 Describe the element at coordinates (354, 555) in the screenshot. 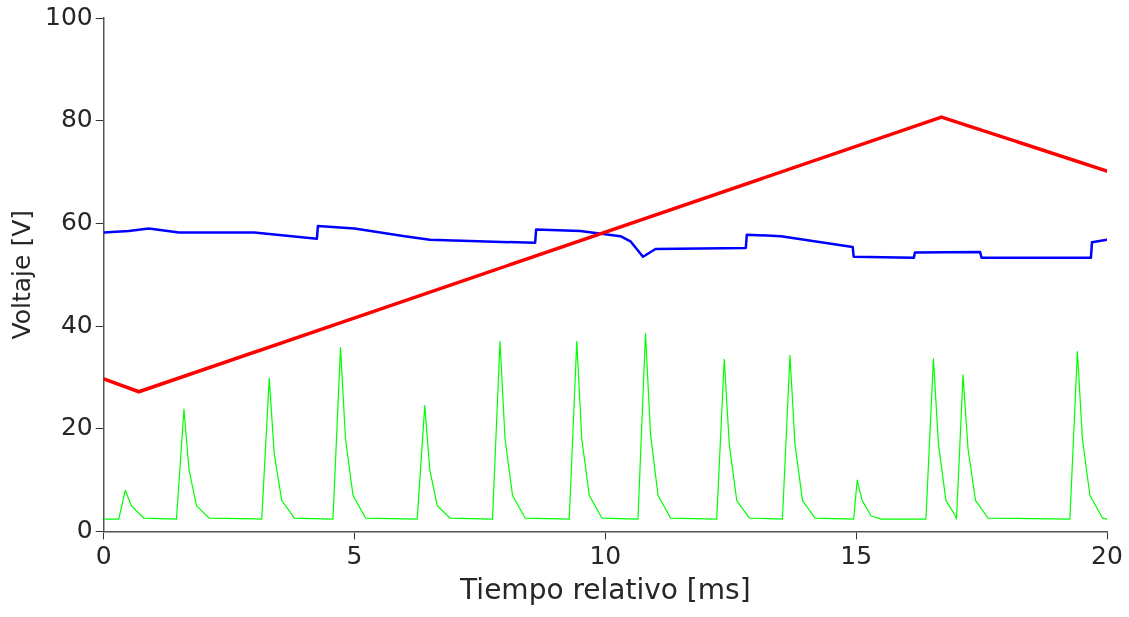

I see `x-tick-label: 5` at that location.